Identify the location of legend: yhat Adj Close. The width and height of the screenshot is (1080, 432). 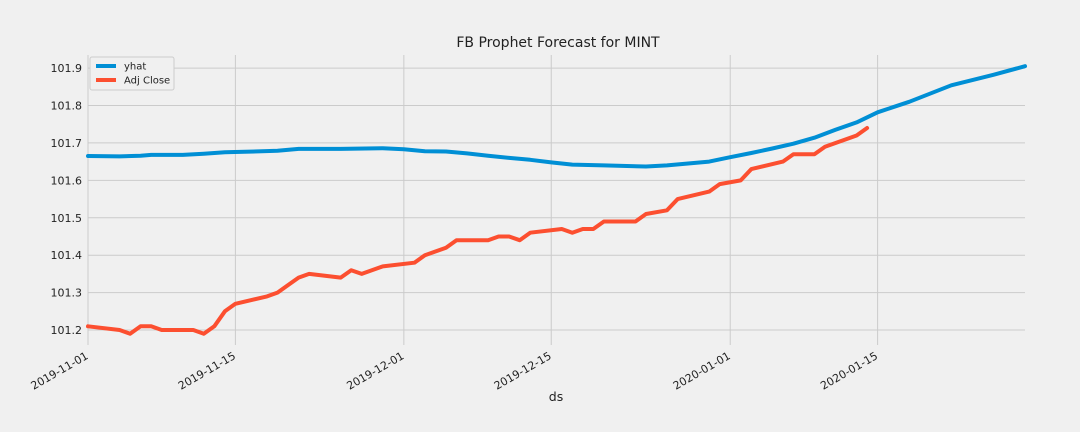
(132, 73).